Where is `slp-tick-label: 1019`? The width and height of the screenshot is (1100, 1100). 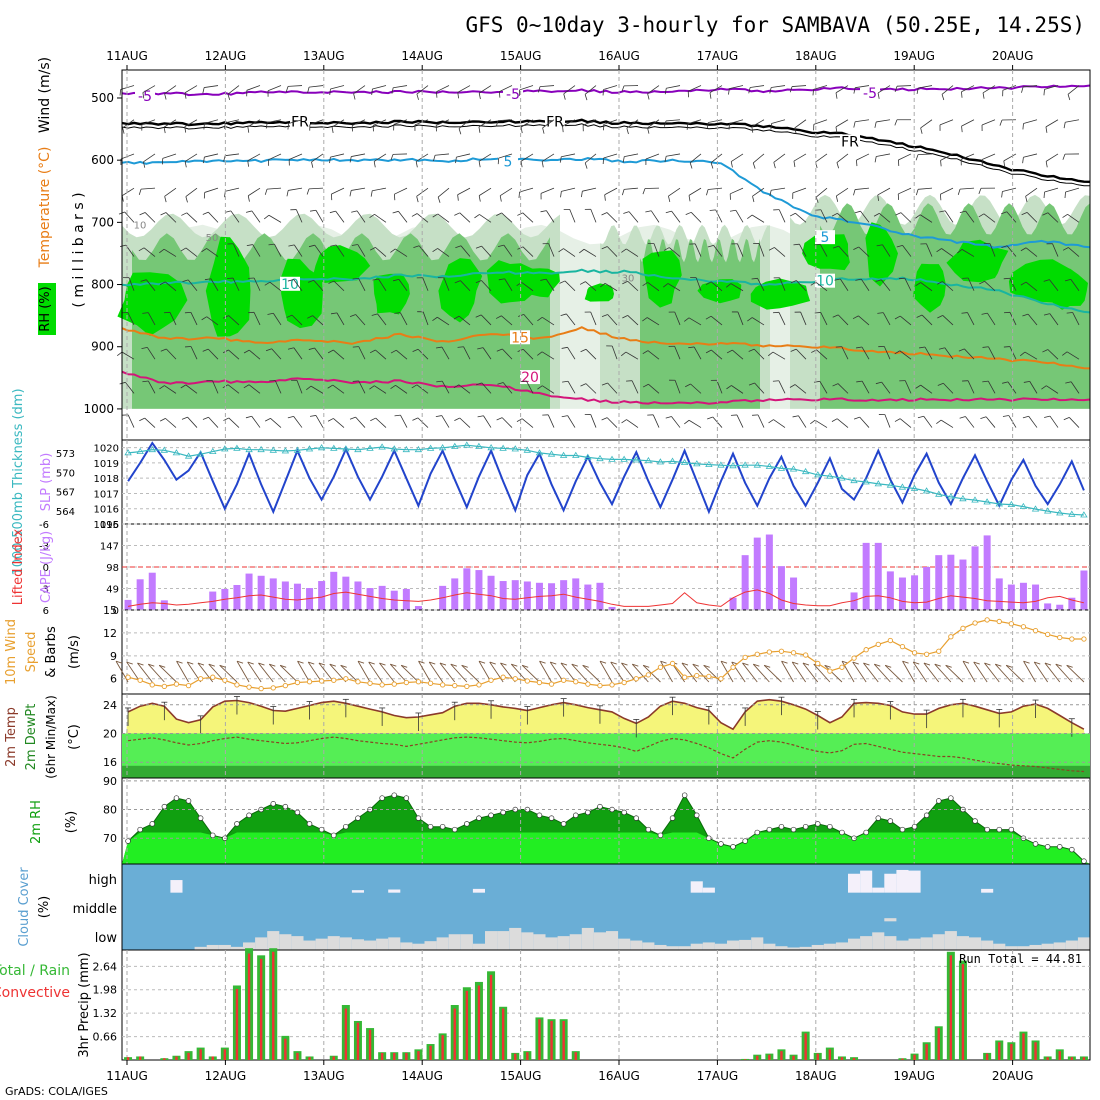
slp-tick-label: 1019 is located at coordinates (106, 464).